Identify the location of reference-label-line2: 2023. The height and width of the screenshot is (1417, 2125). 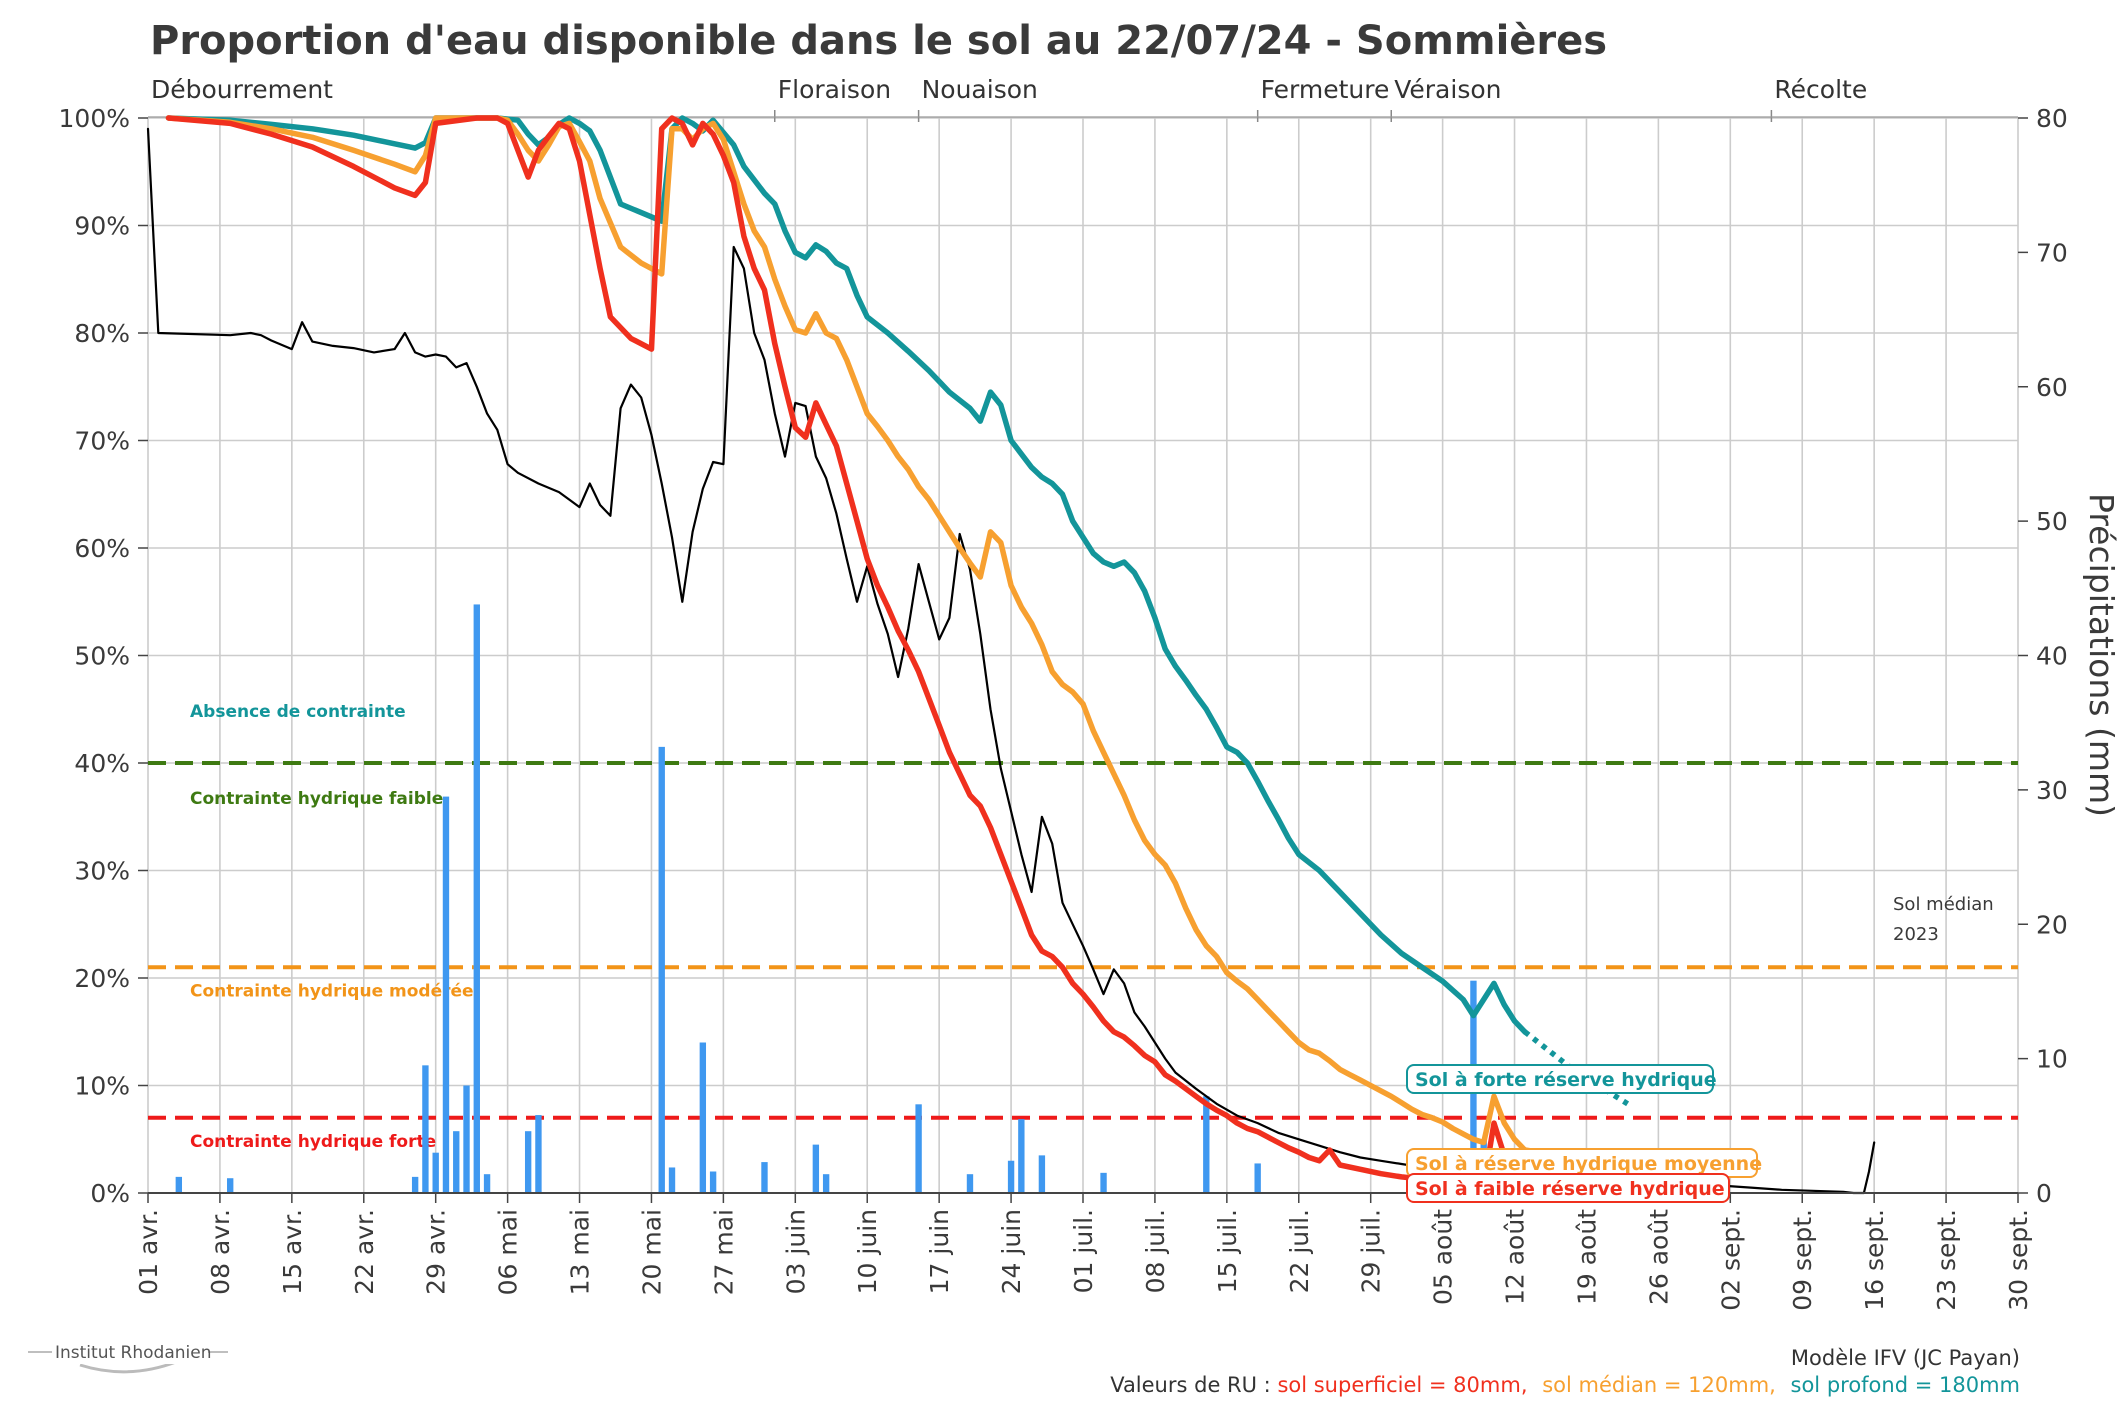
(1916, 934).